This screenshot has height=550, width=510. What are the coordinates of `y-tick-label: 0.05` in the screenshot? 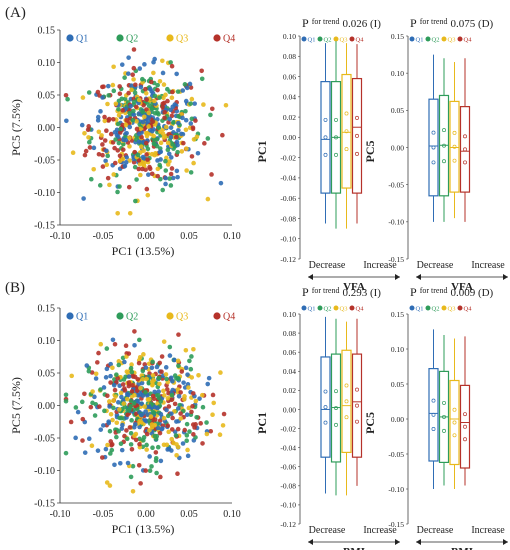 It's located at (47, 96).